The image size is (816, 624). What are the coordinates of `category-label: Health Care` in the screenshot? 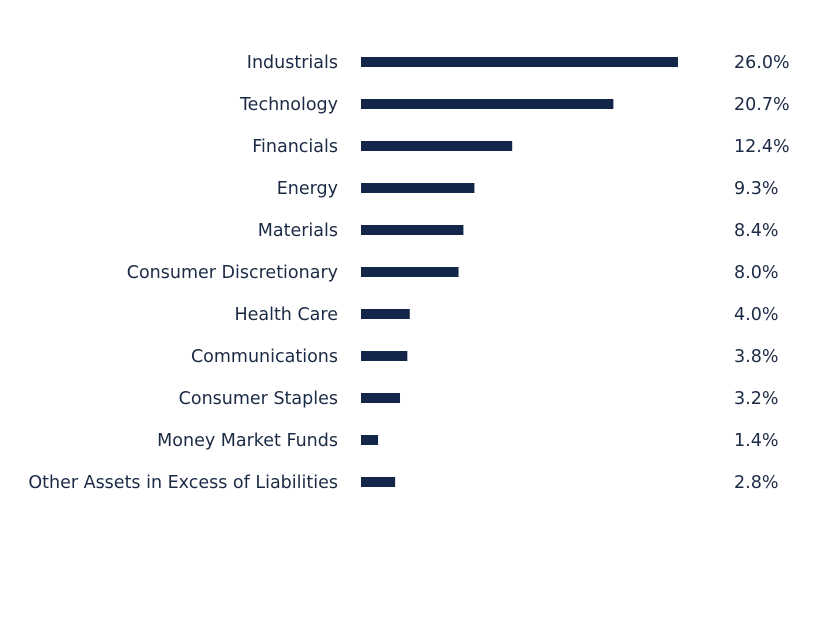 It's located at (286, 315).